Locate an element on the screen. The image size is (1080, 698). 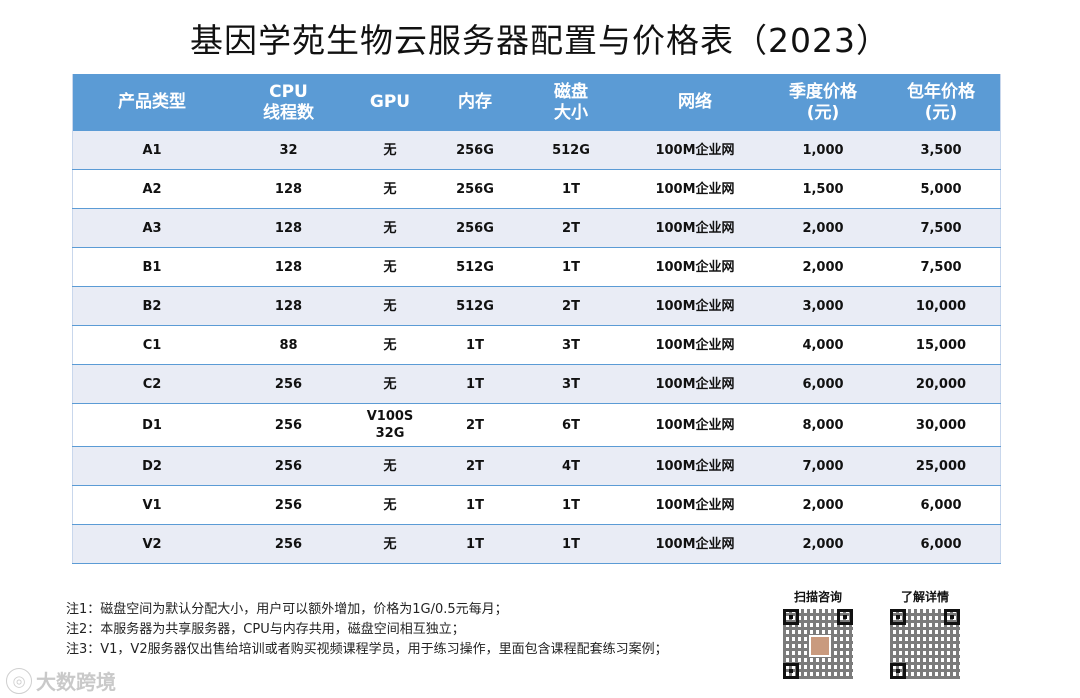
qr-details: 了解详情 is located at coordinates (925, 633).